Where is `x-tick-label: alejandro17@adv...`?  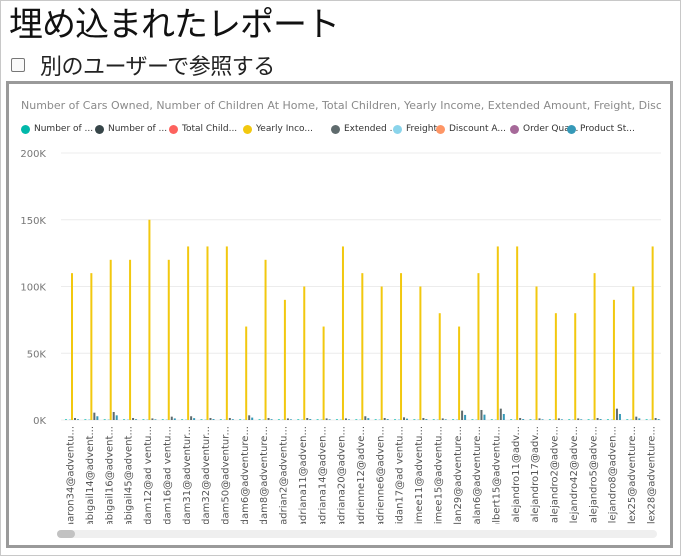 x-tick-label: alejandro17@adv... is located at coordinates (535, 474).